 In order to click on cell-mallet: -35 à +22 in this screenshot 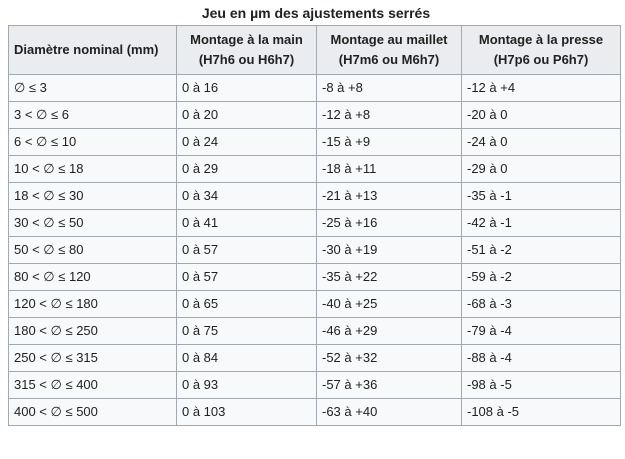, I will do `click(389, 277)`.